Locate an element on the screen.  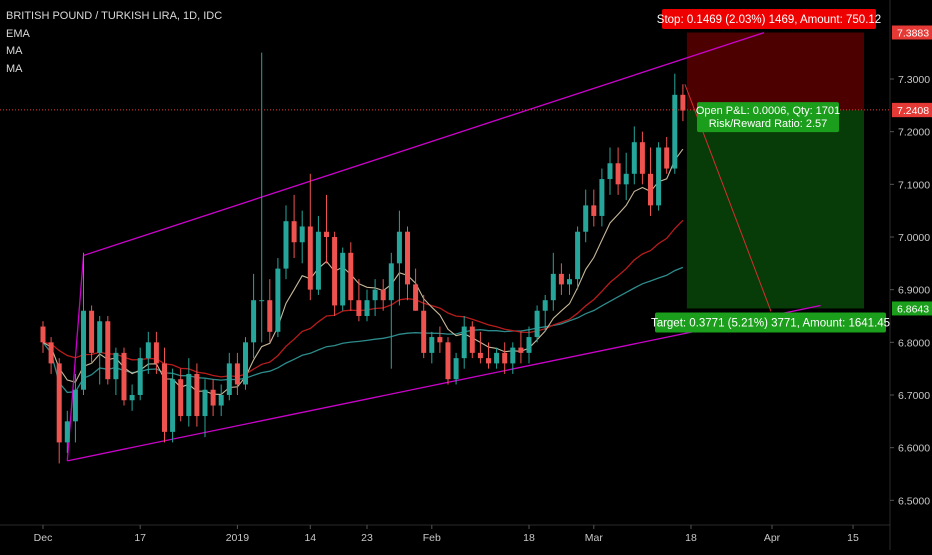
entry-price-badge-bg is located at coordinates (912, 110).